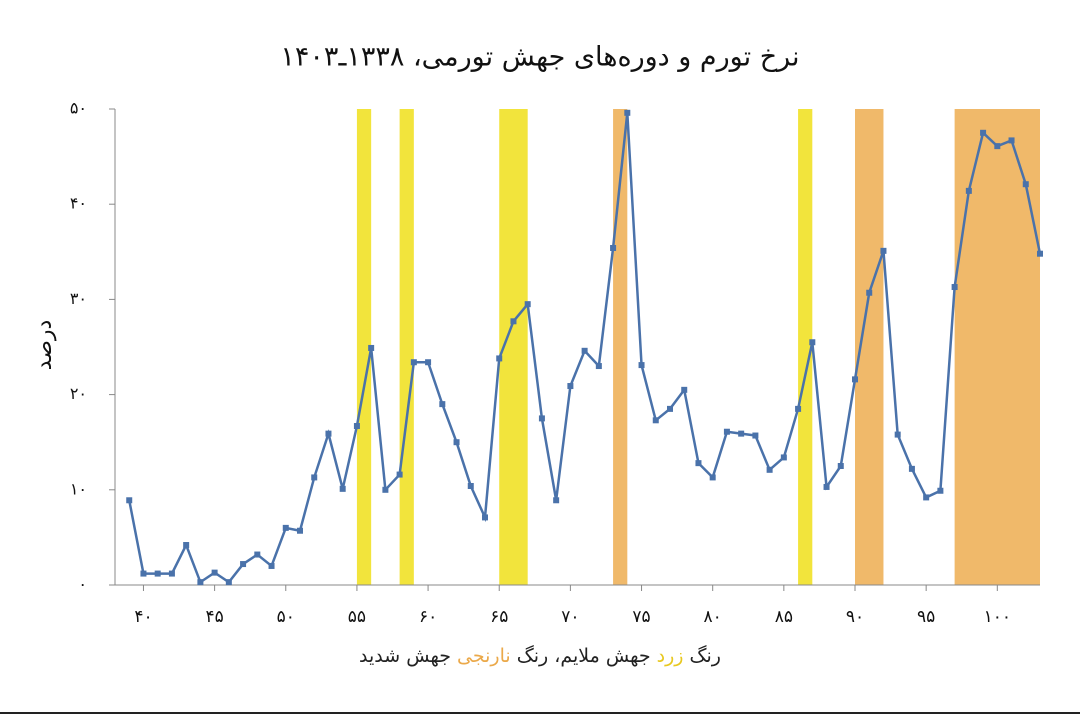  What do you see at coordinates (44, 345) in the screenshot?
I see `y-axis-label: درصد` at bounding box center [44, 345].